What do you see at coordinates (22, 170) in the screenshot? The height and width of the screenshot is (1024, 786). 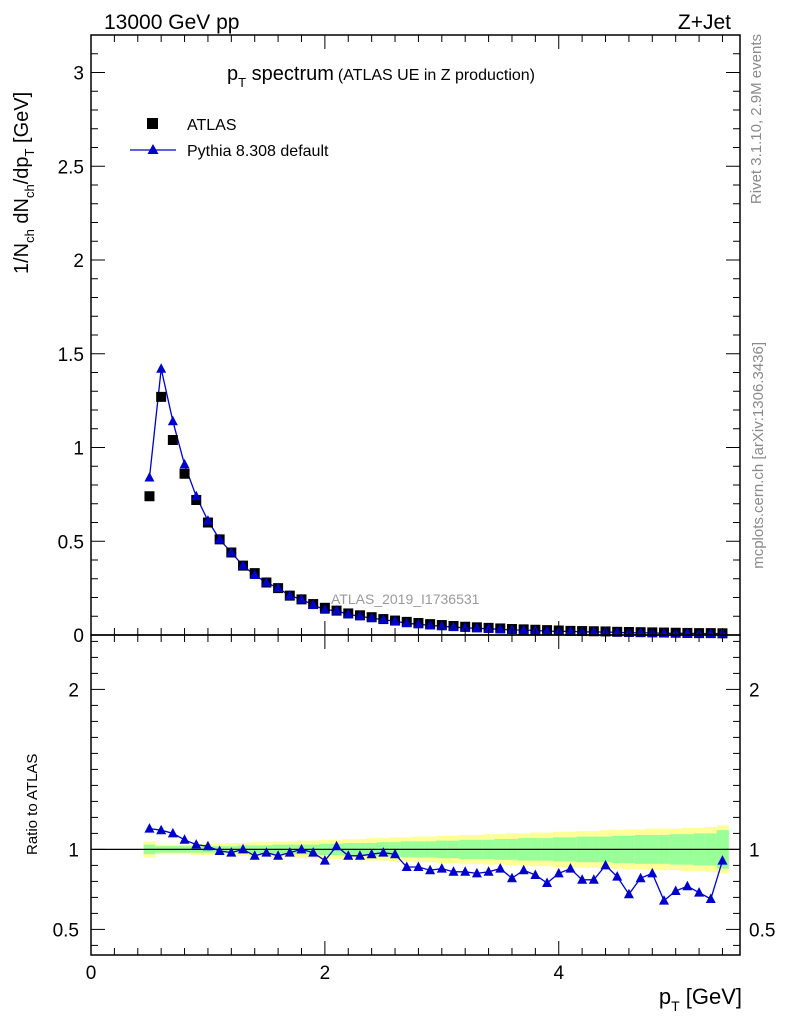 I see `ylabel-part3: /dp` at bounding box center [22, 170].